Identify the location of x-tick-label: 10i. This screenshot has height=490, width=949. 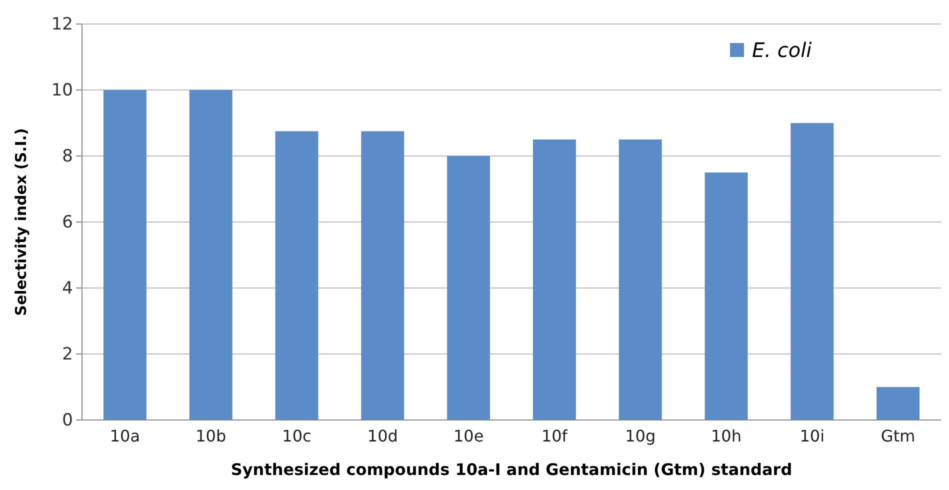
(812, 436).